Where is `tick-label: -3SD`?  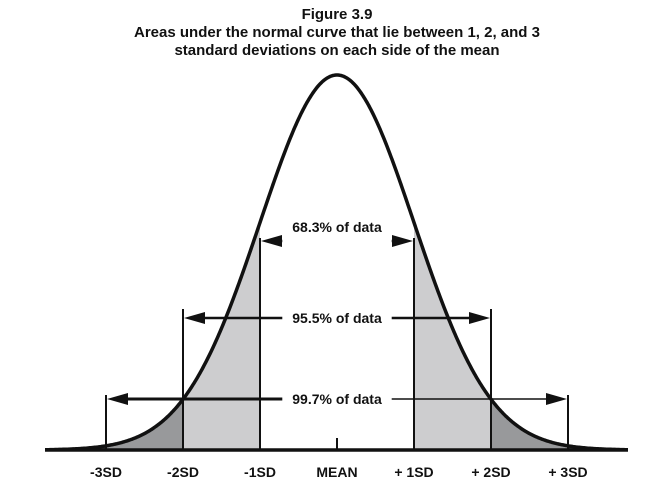
tick-label: -3SD is located at coordinates (106, 472).